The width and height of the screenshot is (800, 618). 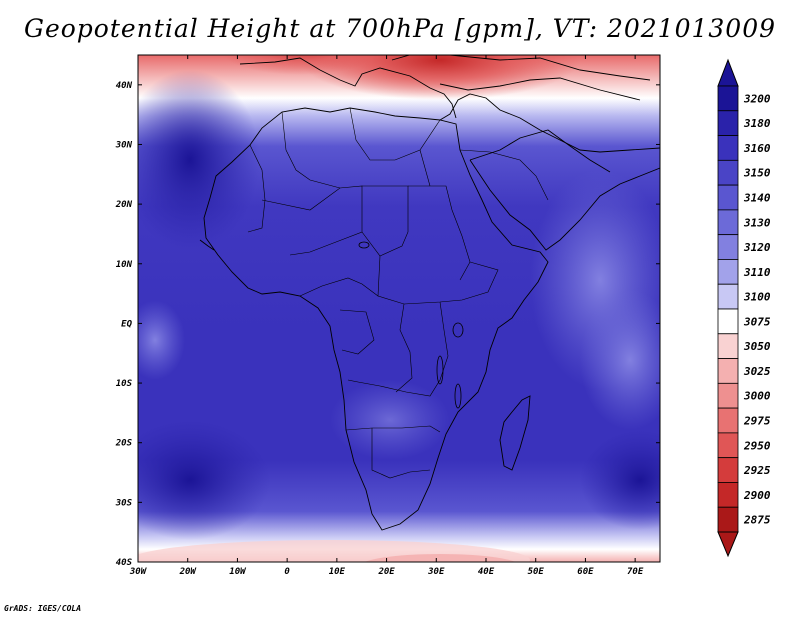 What do you see at coordinates (757, 173) in the screenshot?
I see `colorbar-label: 3150` at bounding box center [757, 173].